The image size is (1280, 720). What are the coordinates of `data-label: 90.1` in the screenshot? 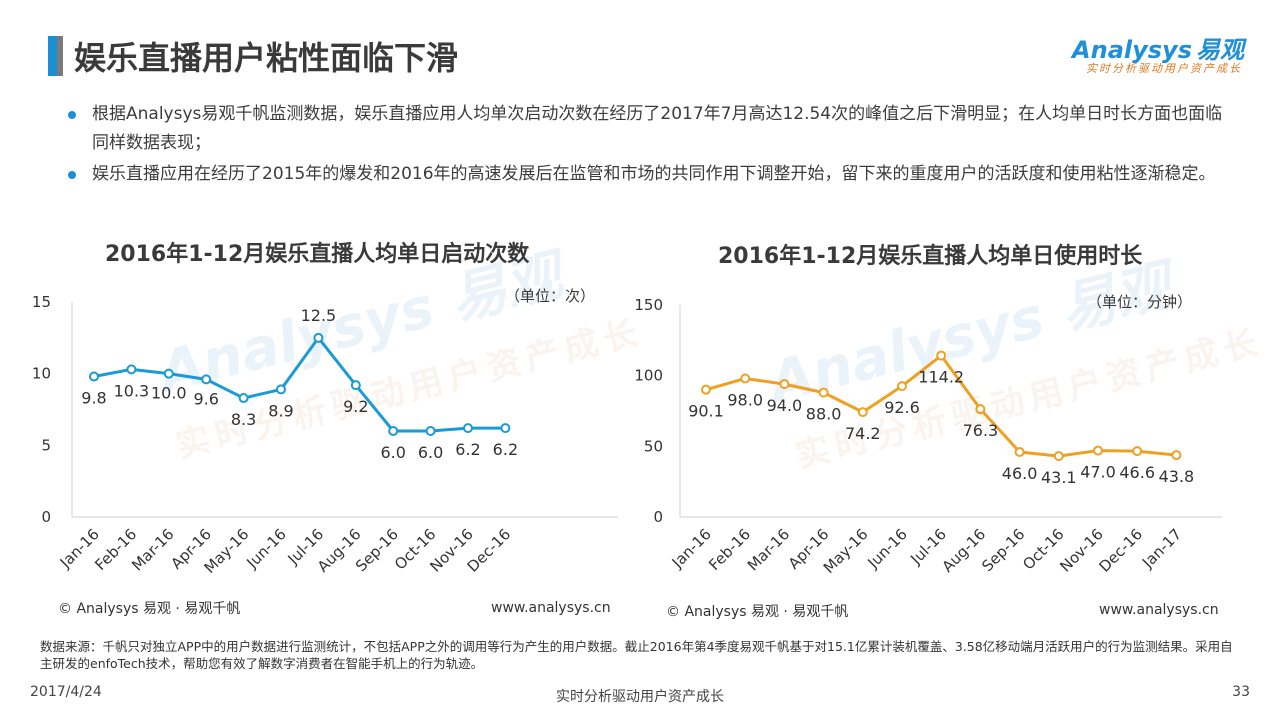 It's located at (706, 411).